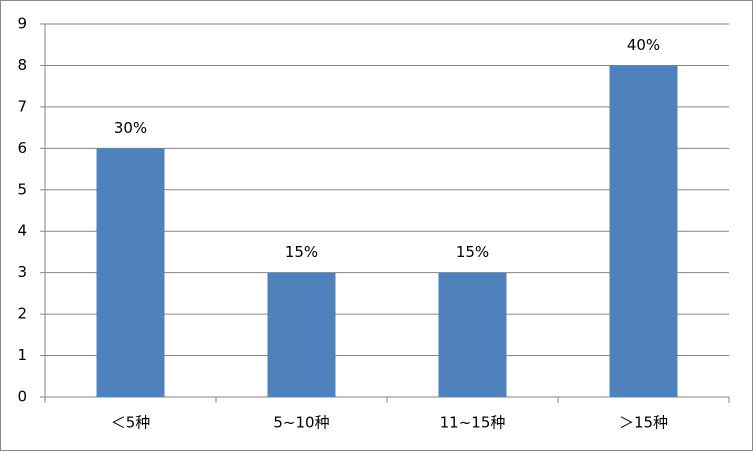 The height and width of the screenshot is (451, 753). Describe the element at coordinates (131, 423) in the screenshot. I see `x-tick-label: ＜5种` at that location.